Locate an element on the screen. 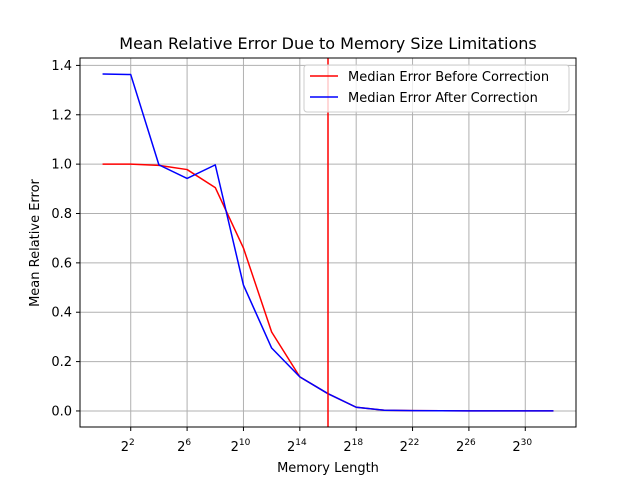  x-tick-label: 230 is located at coordinates (522, 446).